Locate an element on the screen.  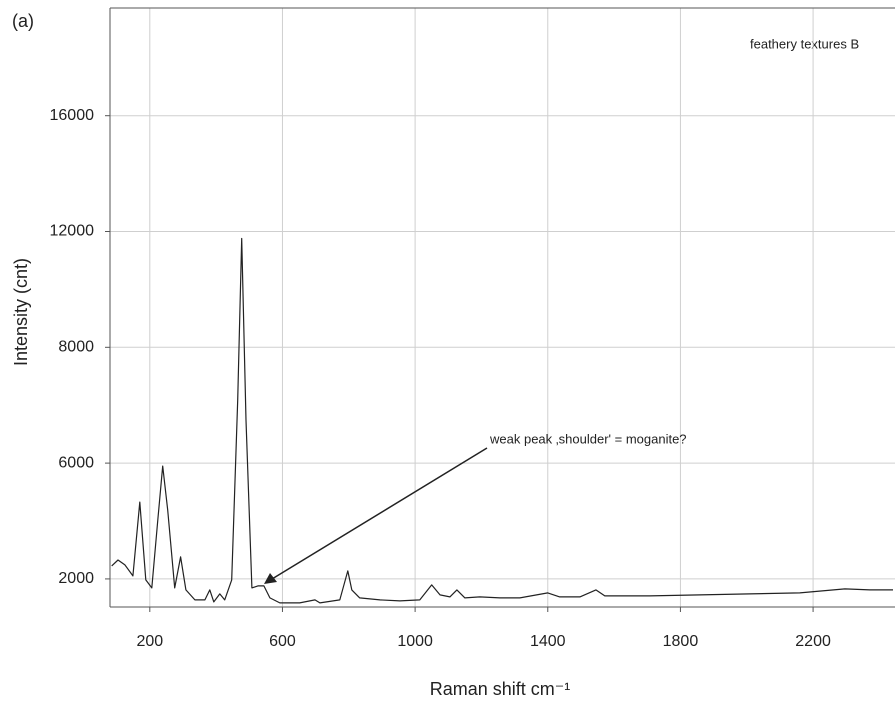
x-tick-label: 1800 is located at coordinates (681, 641).